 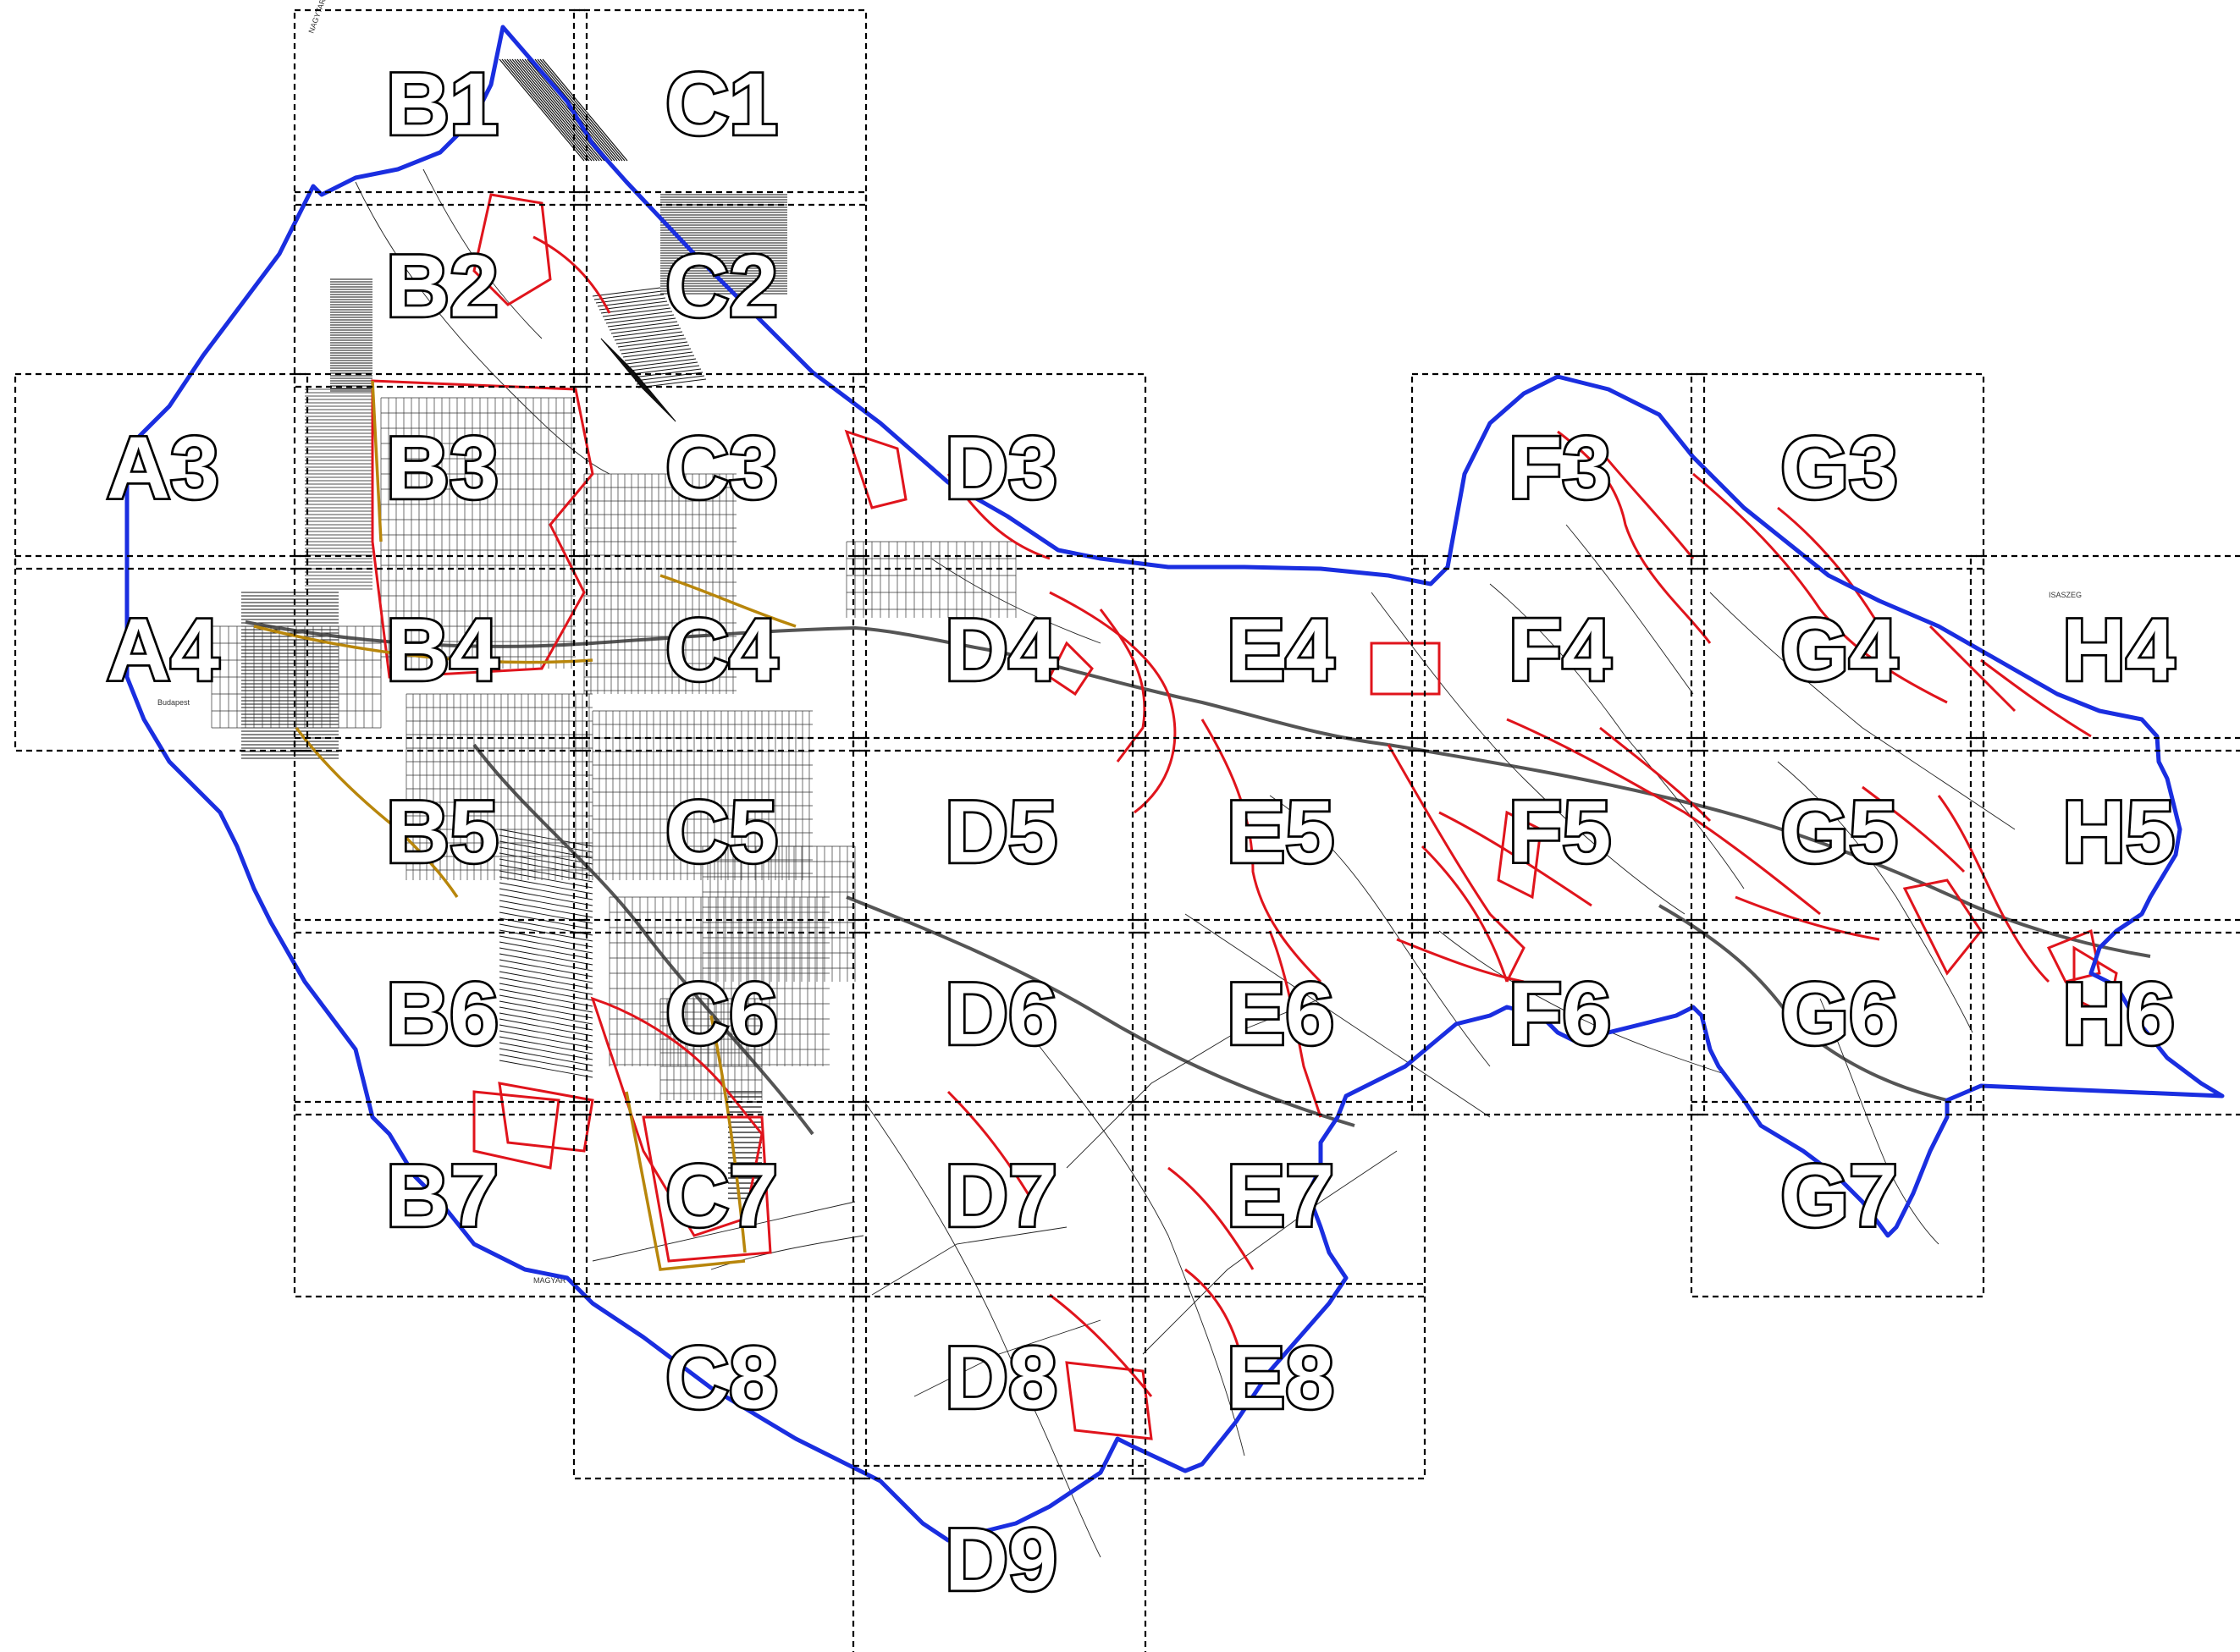 I want to click on sheet-label-g4: G4, so click(x=1839, y=650).